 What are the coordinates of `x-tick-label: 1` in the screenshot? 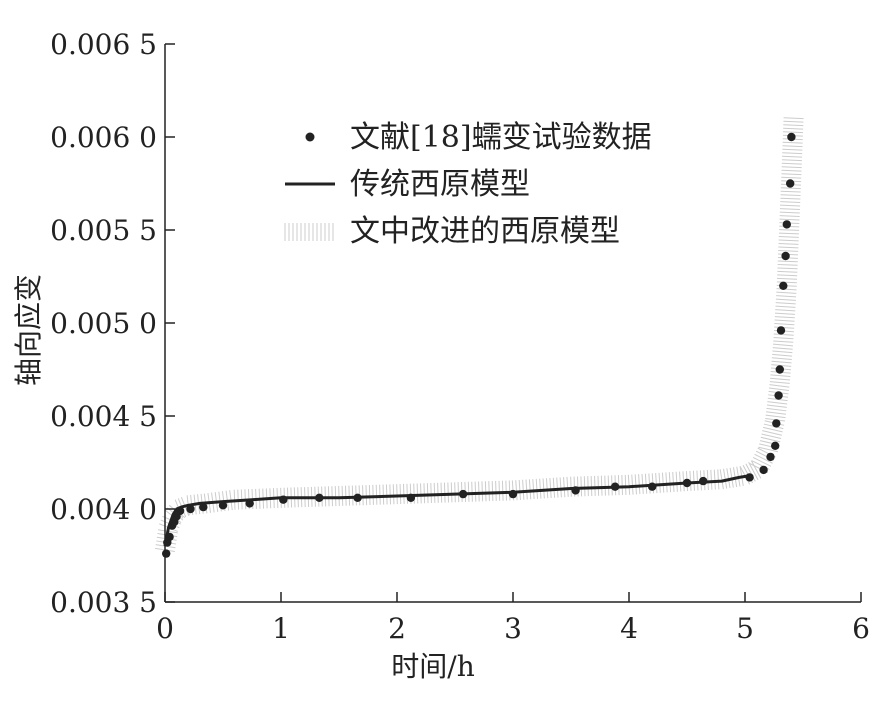 It's located at (281, 628).